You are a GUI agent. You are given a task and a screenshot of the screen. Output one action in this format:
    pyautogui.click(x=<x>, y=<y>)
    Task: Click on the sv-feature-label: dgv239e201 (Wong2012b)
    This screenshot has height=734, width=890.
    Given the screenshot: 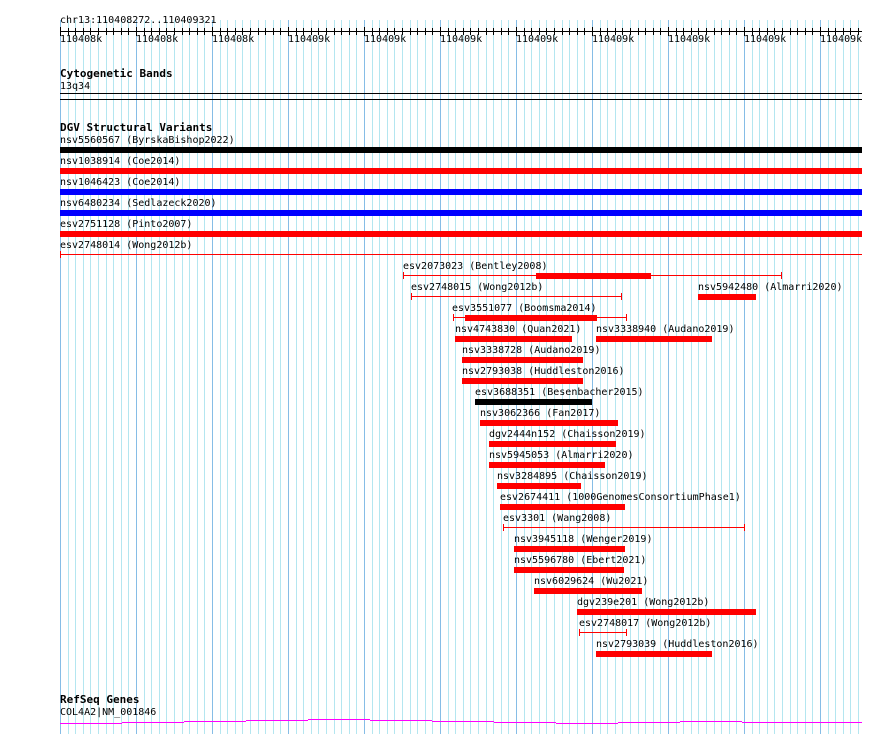 What is the action you would take?
    pyautogui.click(x=643, y=602)
    